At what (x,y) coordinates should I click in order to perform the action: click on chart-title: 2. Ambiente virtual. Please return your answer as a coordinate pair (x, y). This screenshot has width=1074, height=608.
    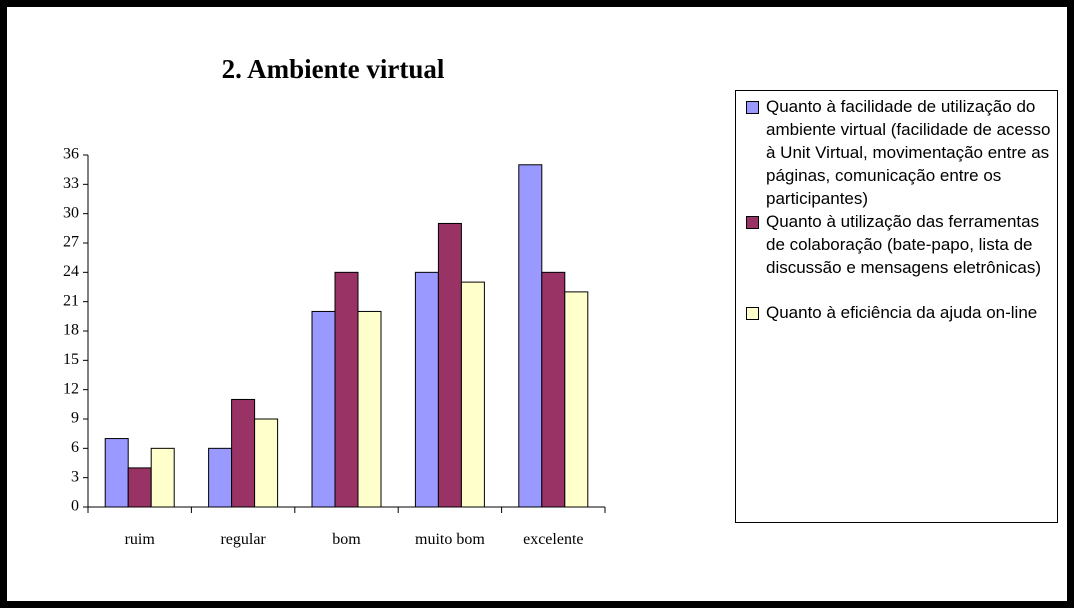
    Looking at the image, I should click on (333, 69).